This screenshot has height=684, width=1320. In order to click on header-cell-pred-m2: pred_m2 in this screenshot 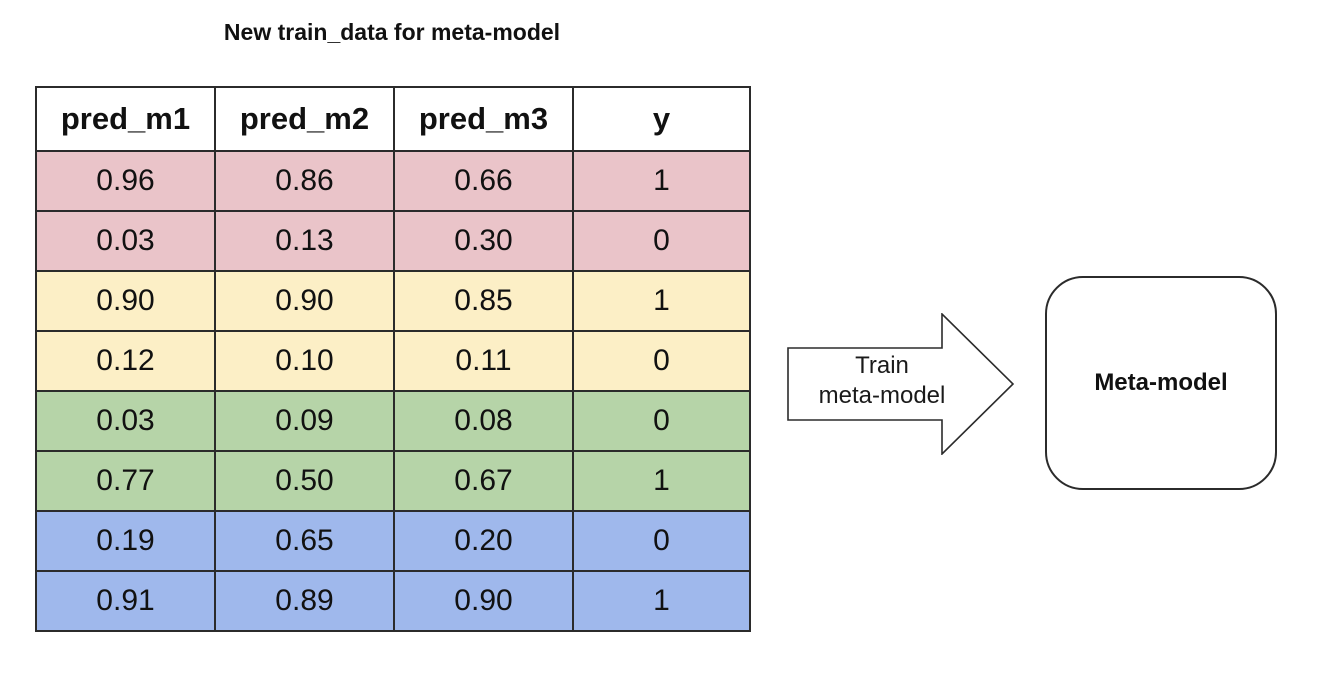, I will do `click(304, 119)`.